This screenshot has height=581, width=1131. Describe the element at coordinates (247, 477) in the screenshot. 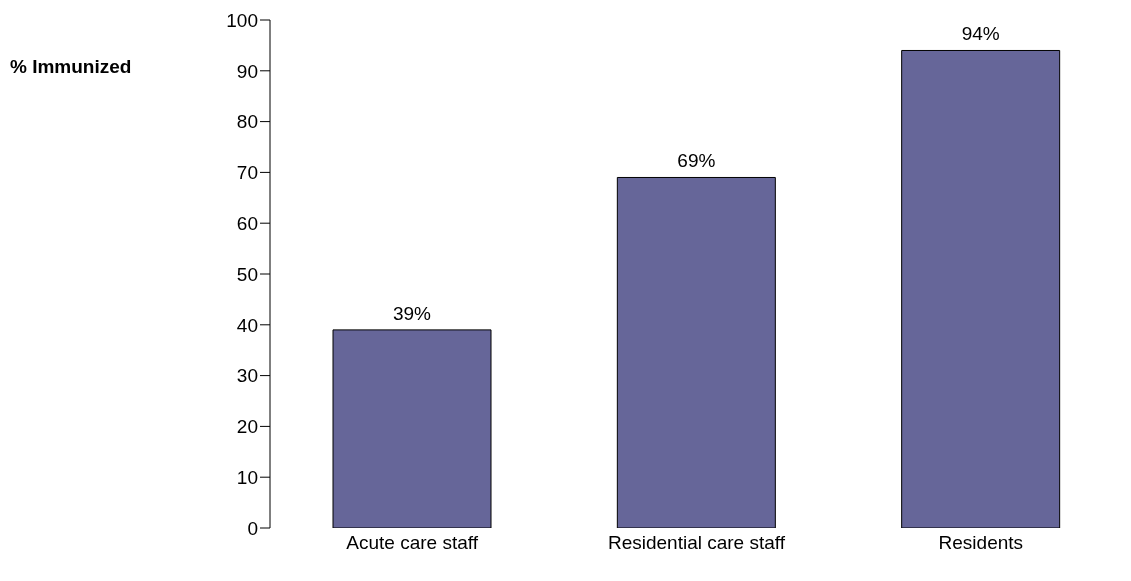

I see `y-tick-label: 10` at that location.